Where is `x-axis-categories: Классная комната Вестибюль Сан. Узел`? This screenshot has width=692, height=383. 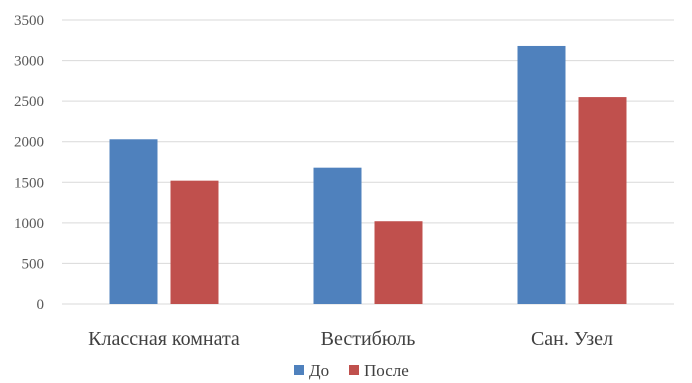 x-axis-categories: Классная комната Вестибюль Сан. Узел is located at coordinates (350, 339).